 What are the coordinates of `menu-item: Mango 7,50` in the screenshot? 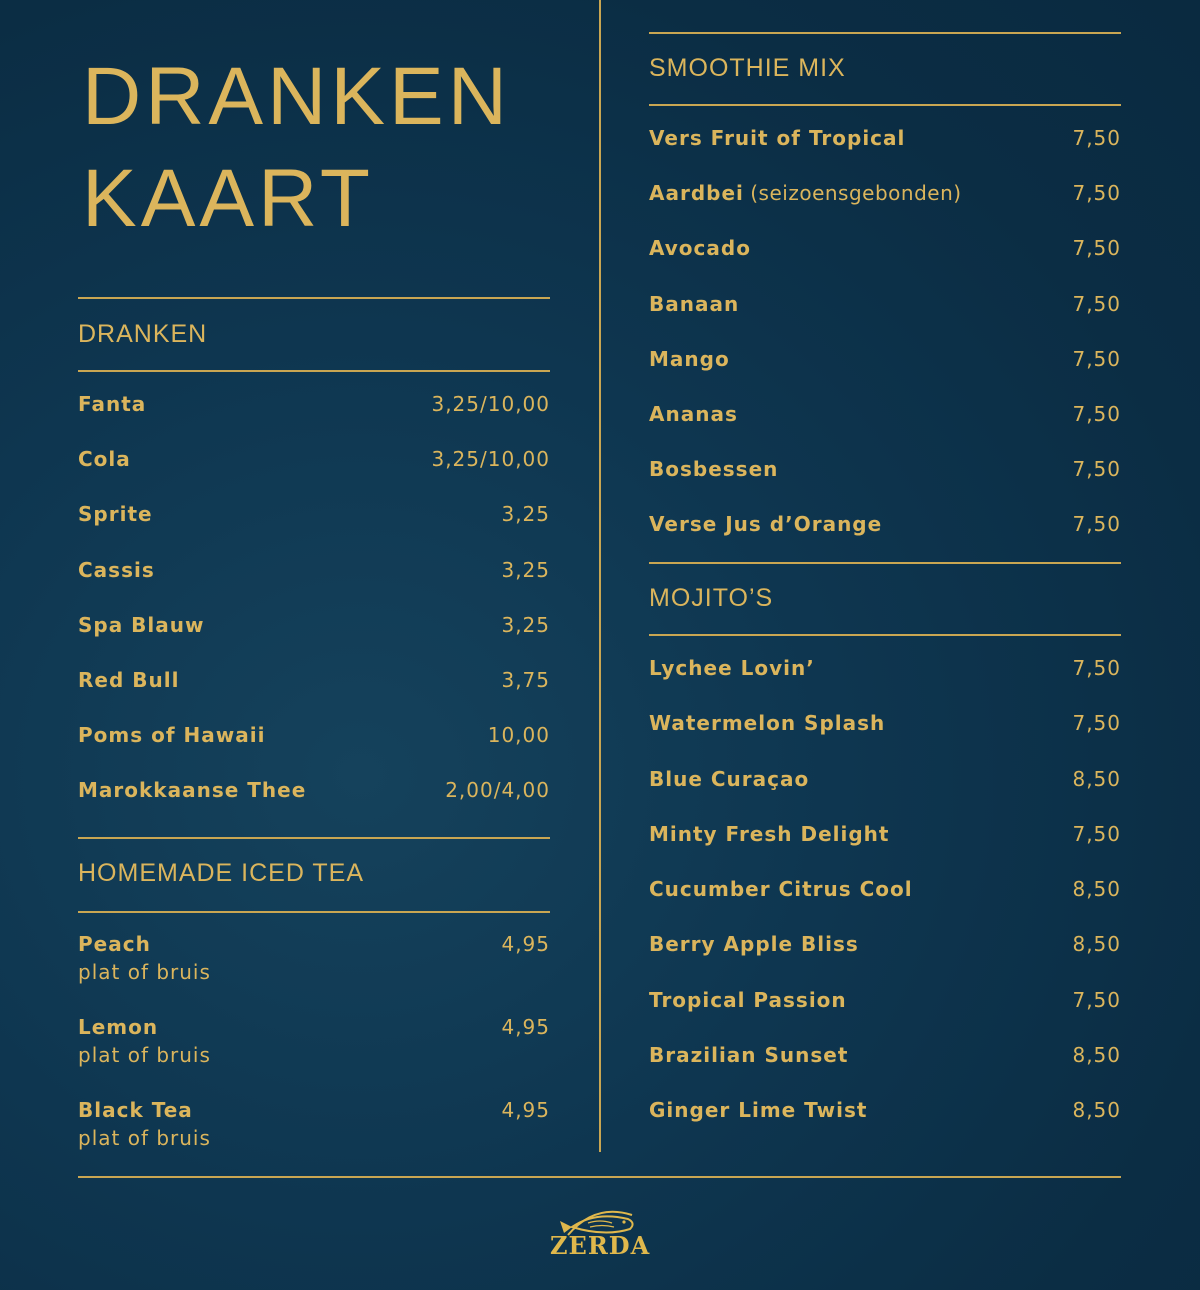 It's located at (885, 359).